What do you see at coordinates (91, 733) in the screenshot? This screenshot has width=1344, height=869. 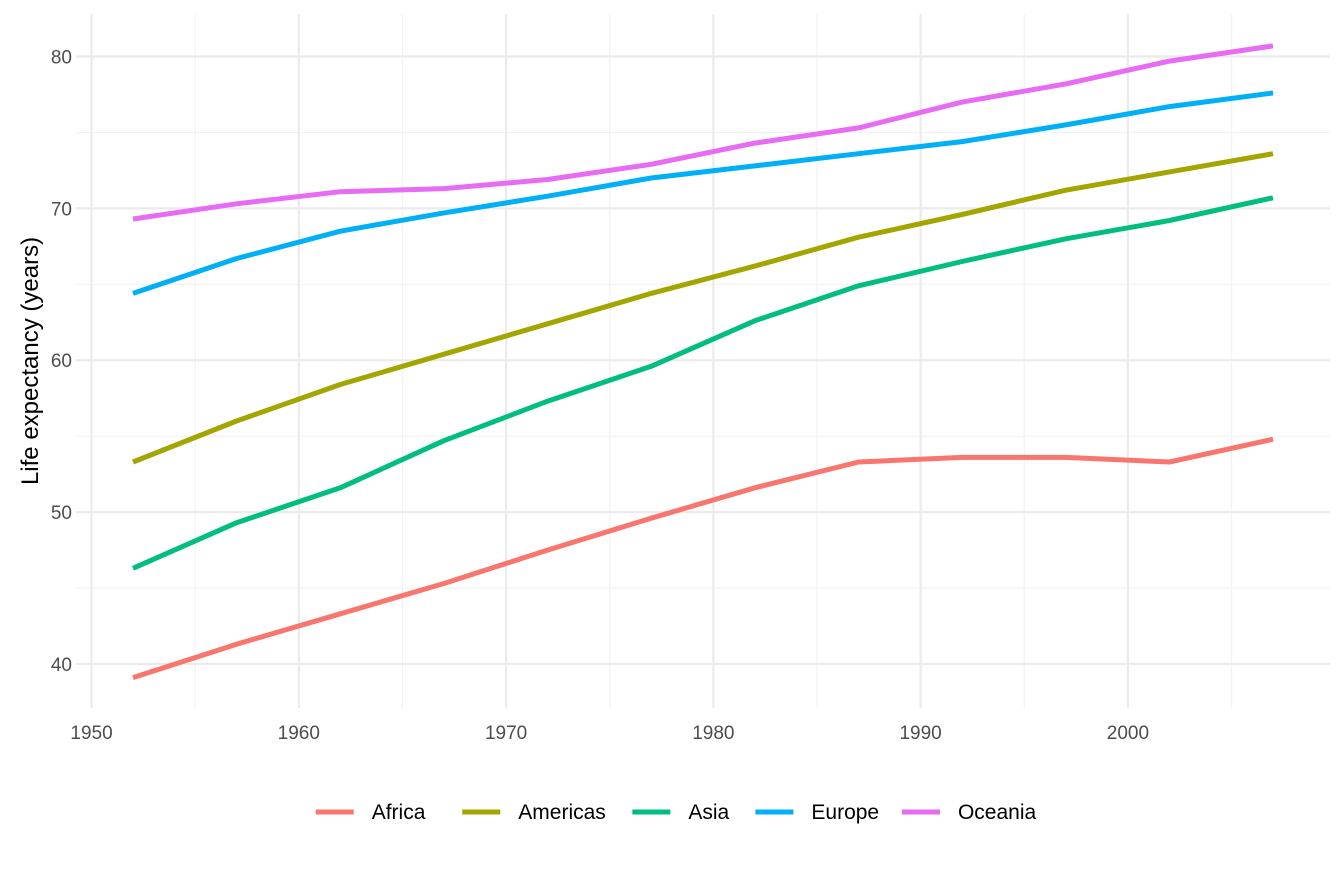 I see `x-tick-label: 1950` at bounding box center [91, 733].